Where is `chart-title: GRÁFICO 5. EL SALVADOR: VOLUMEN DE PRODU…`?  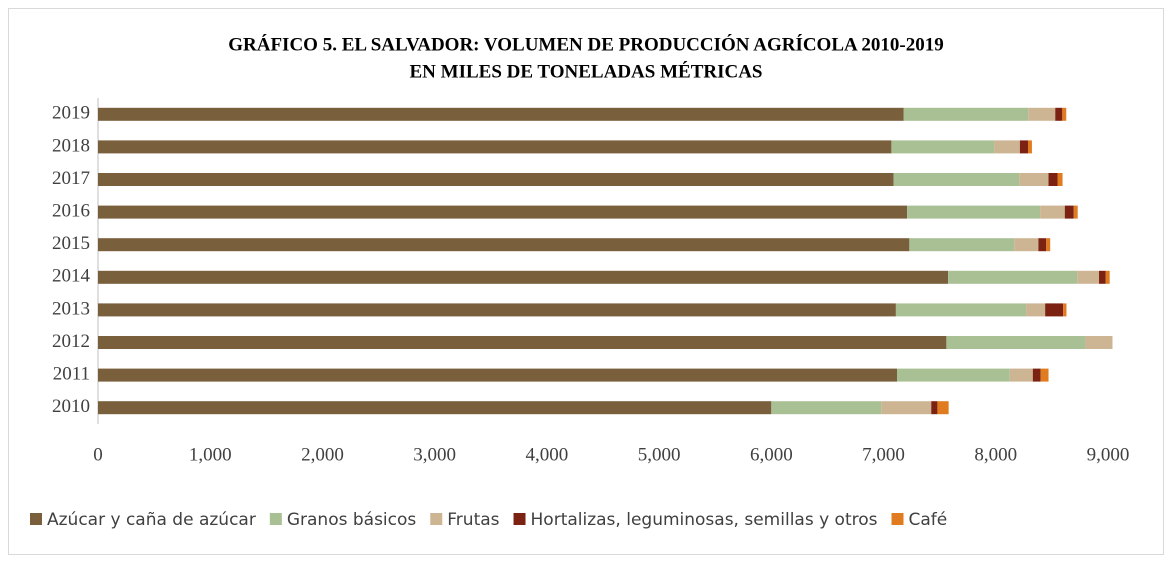
chart-title: GRÁFICO 5. EL SALVADOR: VOLUMEN DE PRODU… is located at coordinates (586, 44).